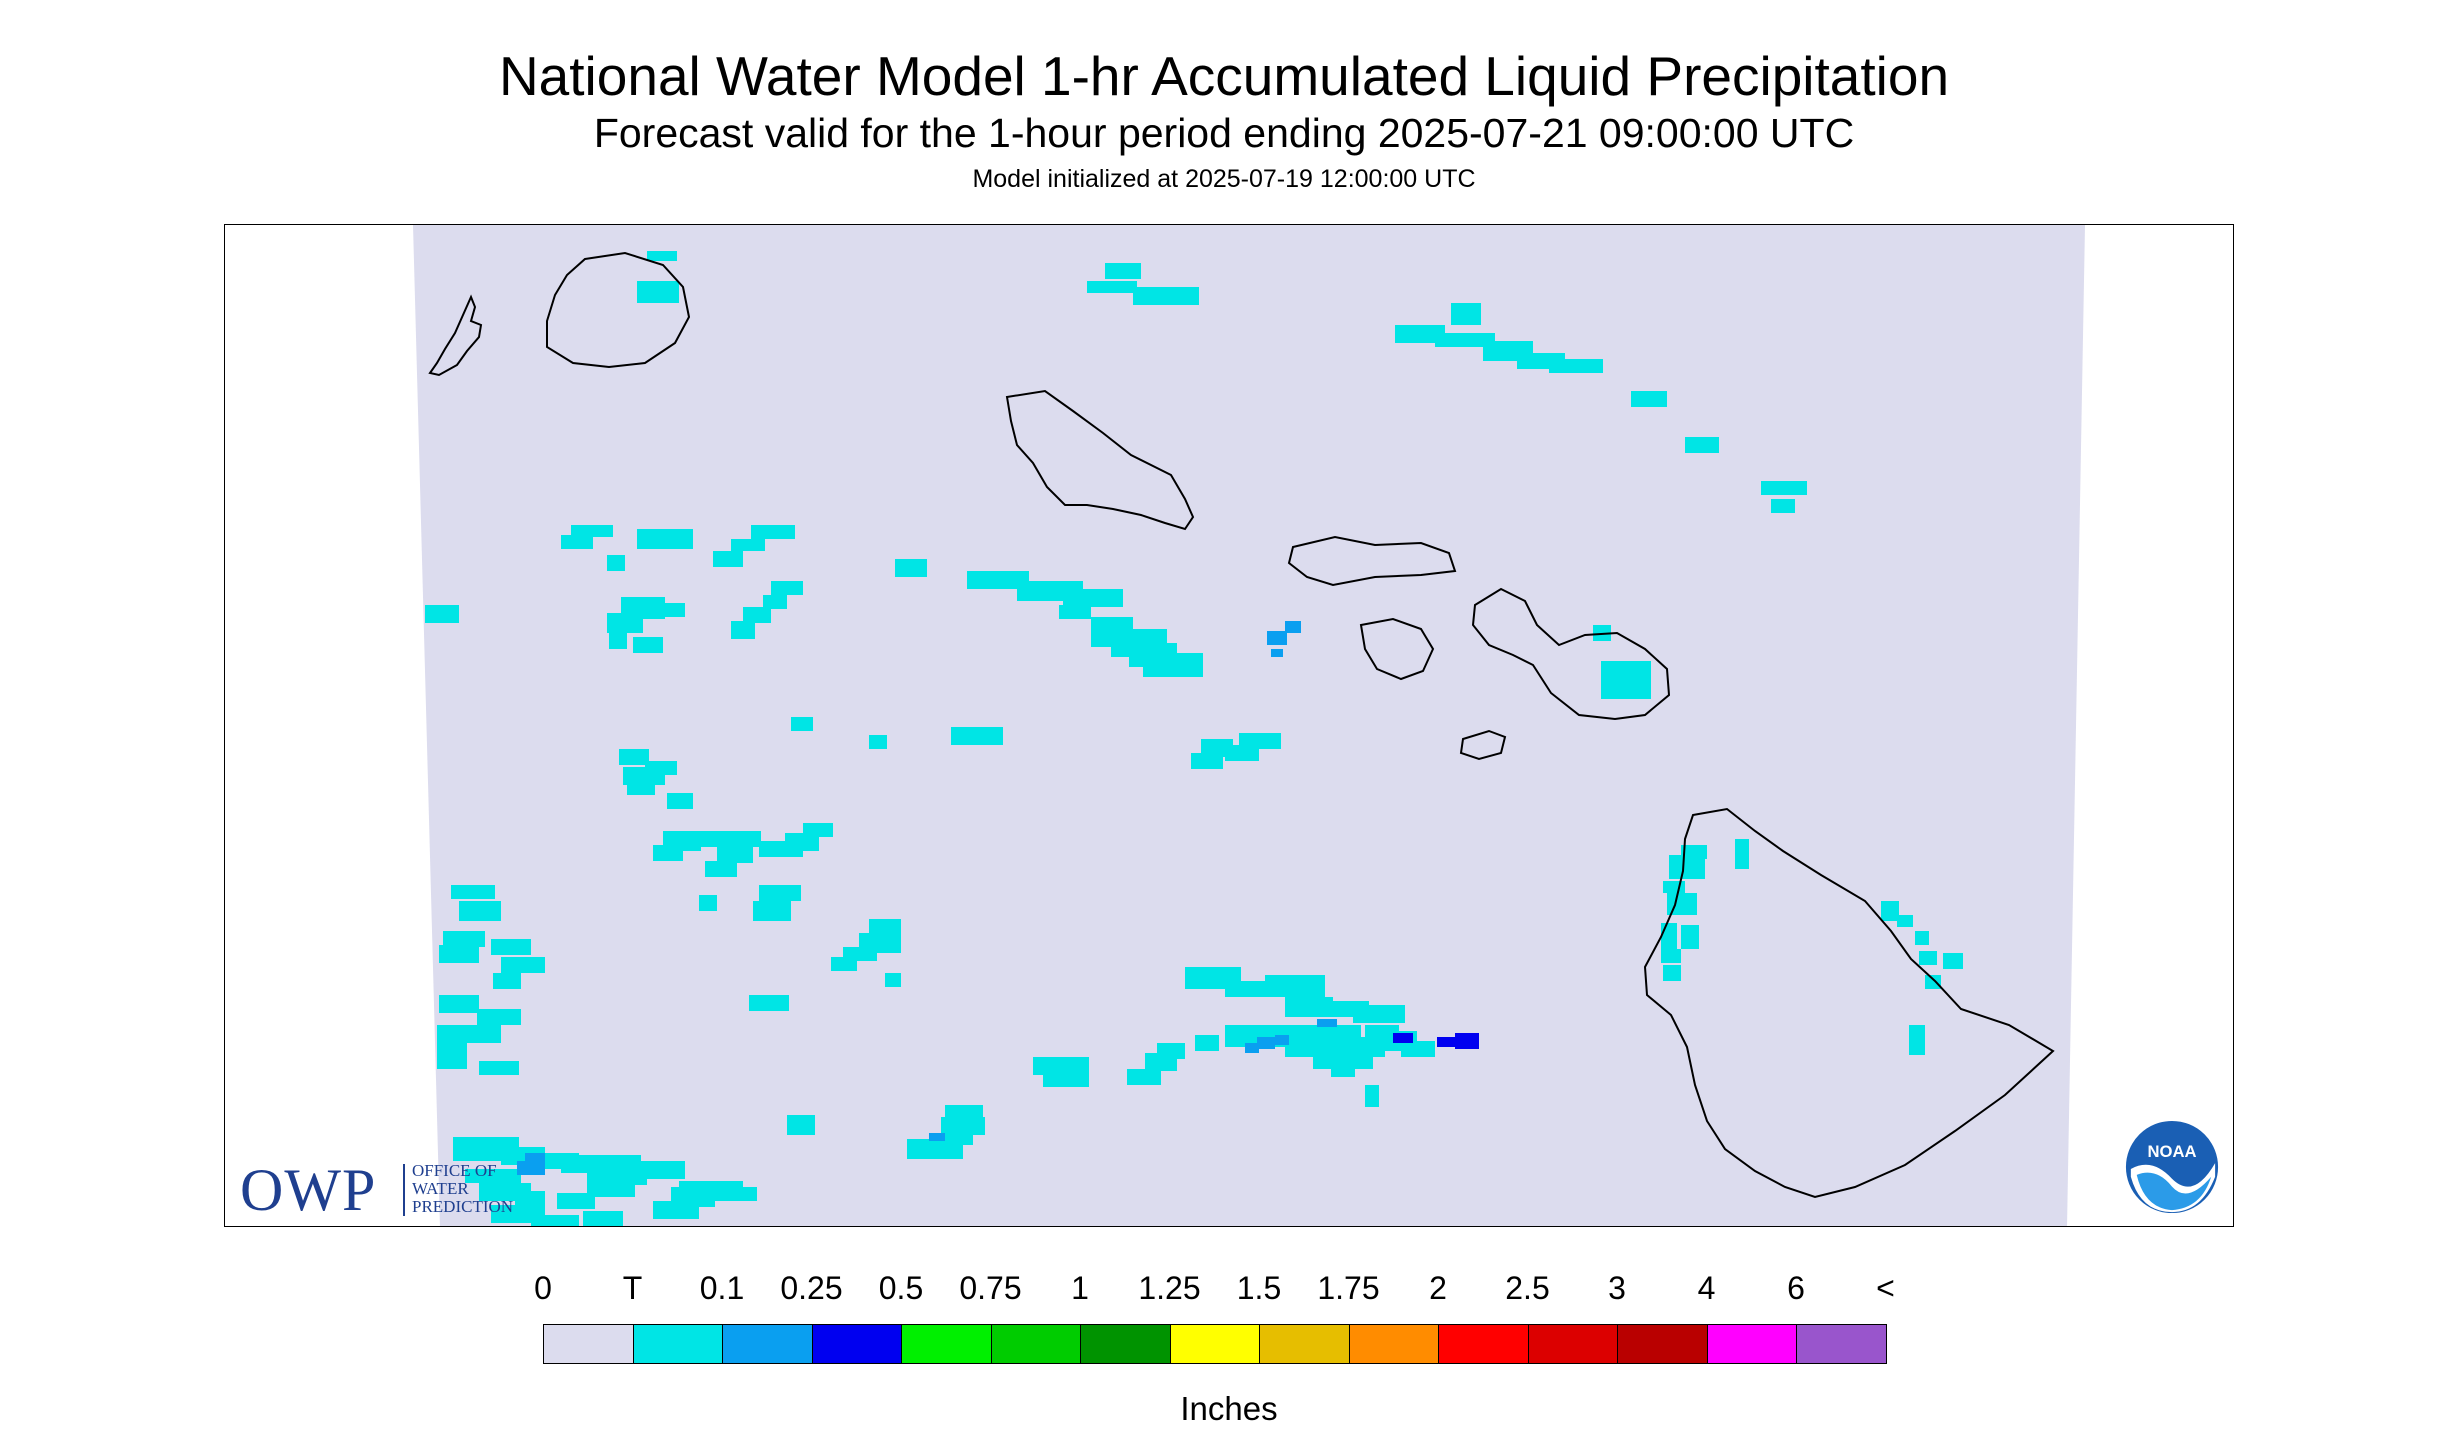  What do you see at coordinates (1849, 1003) in the screenshot?
I see `big-island-outline` at bounding box center [1849, 1003].